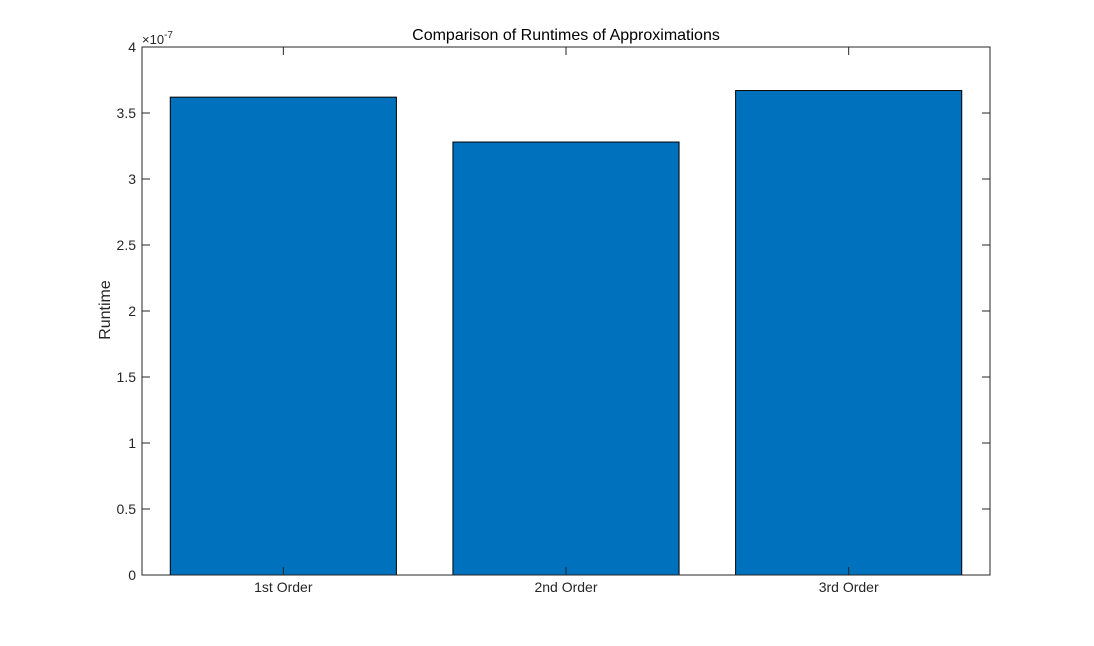 This screenshot has height=646, width=1094. What do you see at coordinates (283, 587) in the screenshot?
I see `x-tick-label: 1st Order` at bounding box center [283, 587].